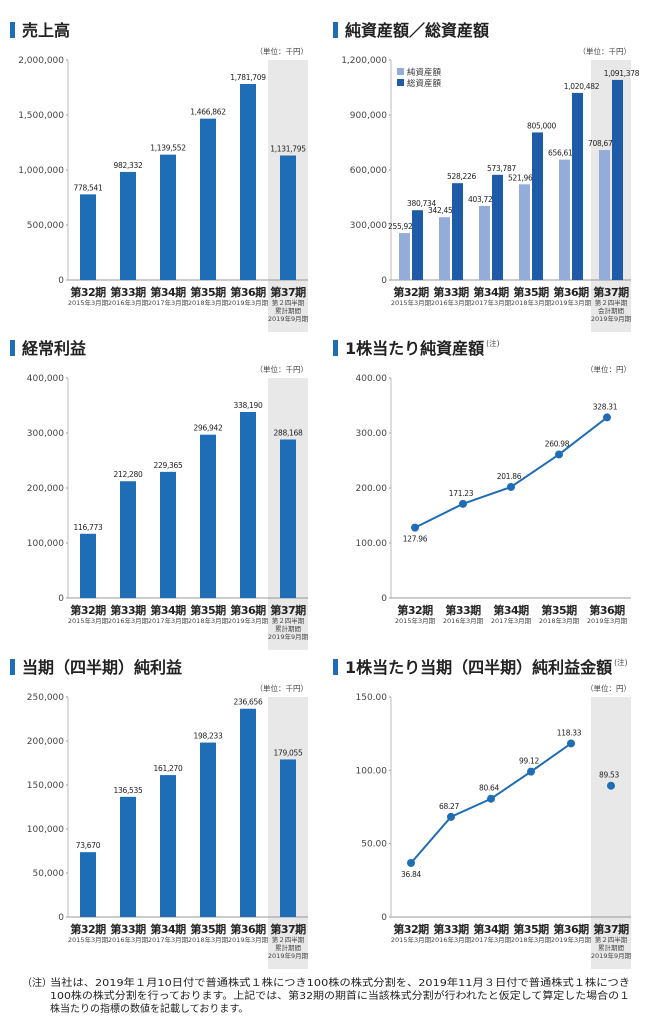 This screenshot has width=646, height=1028. What do you see at coordinates (37, 982) in the screenshot?
I see `footnote-label: （注）` at bounding box center [37, 982].